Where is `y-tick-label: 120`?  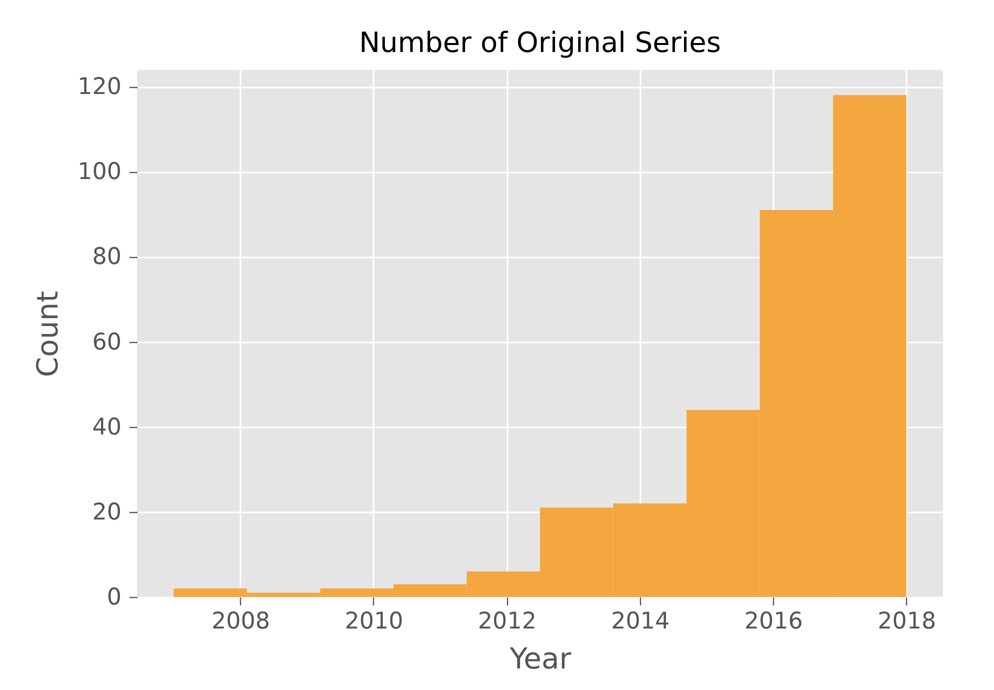 y-tick-label: 120 is located at coordinates (100, 87).